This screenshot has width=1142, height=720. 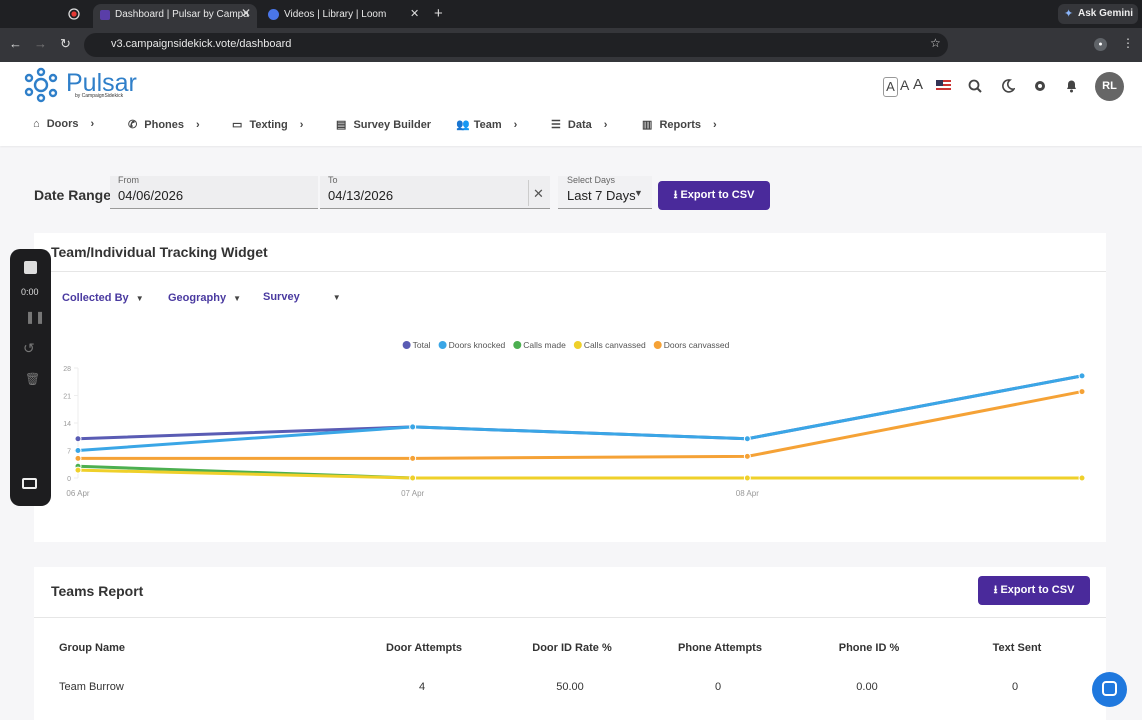 I want to click on stop-button, so click(x=30, y=267).